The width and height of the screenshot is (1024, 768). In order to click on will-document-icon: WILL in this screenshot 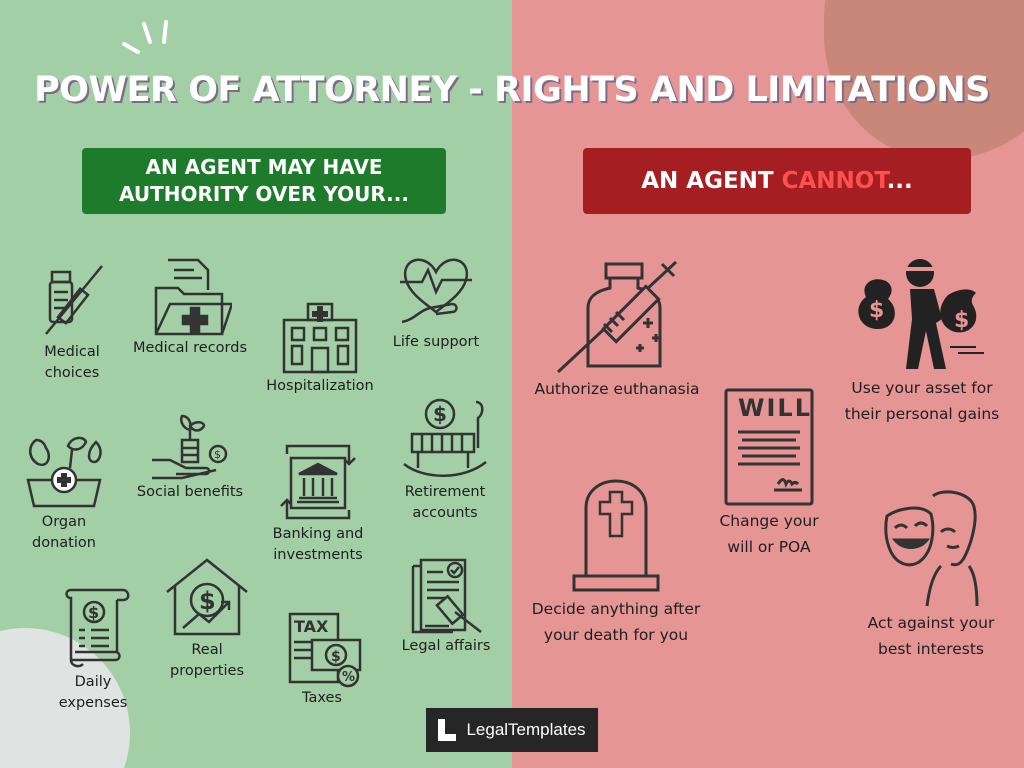, I will do `click(769, 447)`.